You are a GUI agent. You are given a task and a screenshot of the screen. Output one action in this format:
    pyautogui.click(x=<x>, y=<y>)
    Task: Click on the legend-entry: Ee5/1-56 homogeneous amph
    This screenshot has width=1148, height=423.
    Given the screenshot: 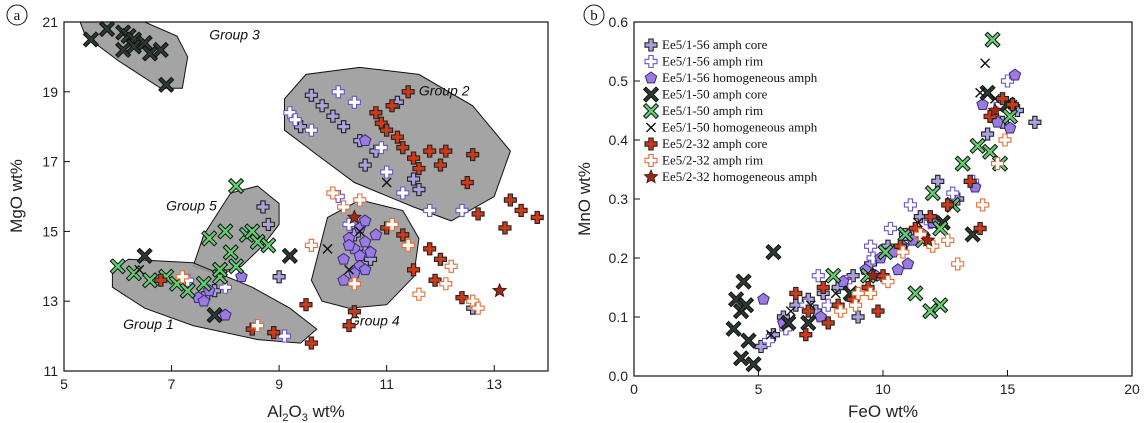 What is the action you would take?
    pyautogui.click(x=740, y=77)
    